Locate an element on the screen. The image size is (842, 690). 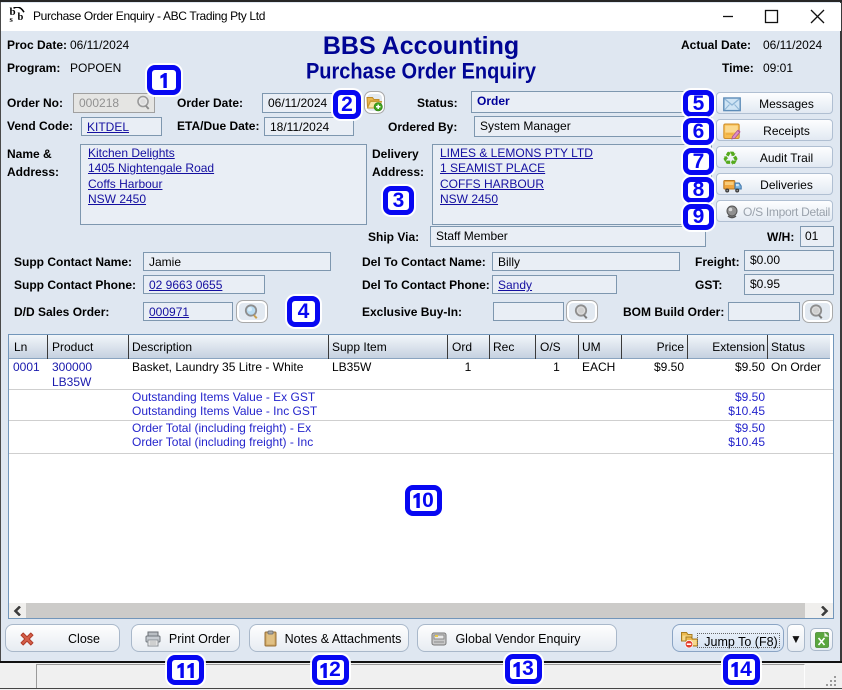
svg-text: s is located at coordinates (12, 19).